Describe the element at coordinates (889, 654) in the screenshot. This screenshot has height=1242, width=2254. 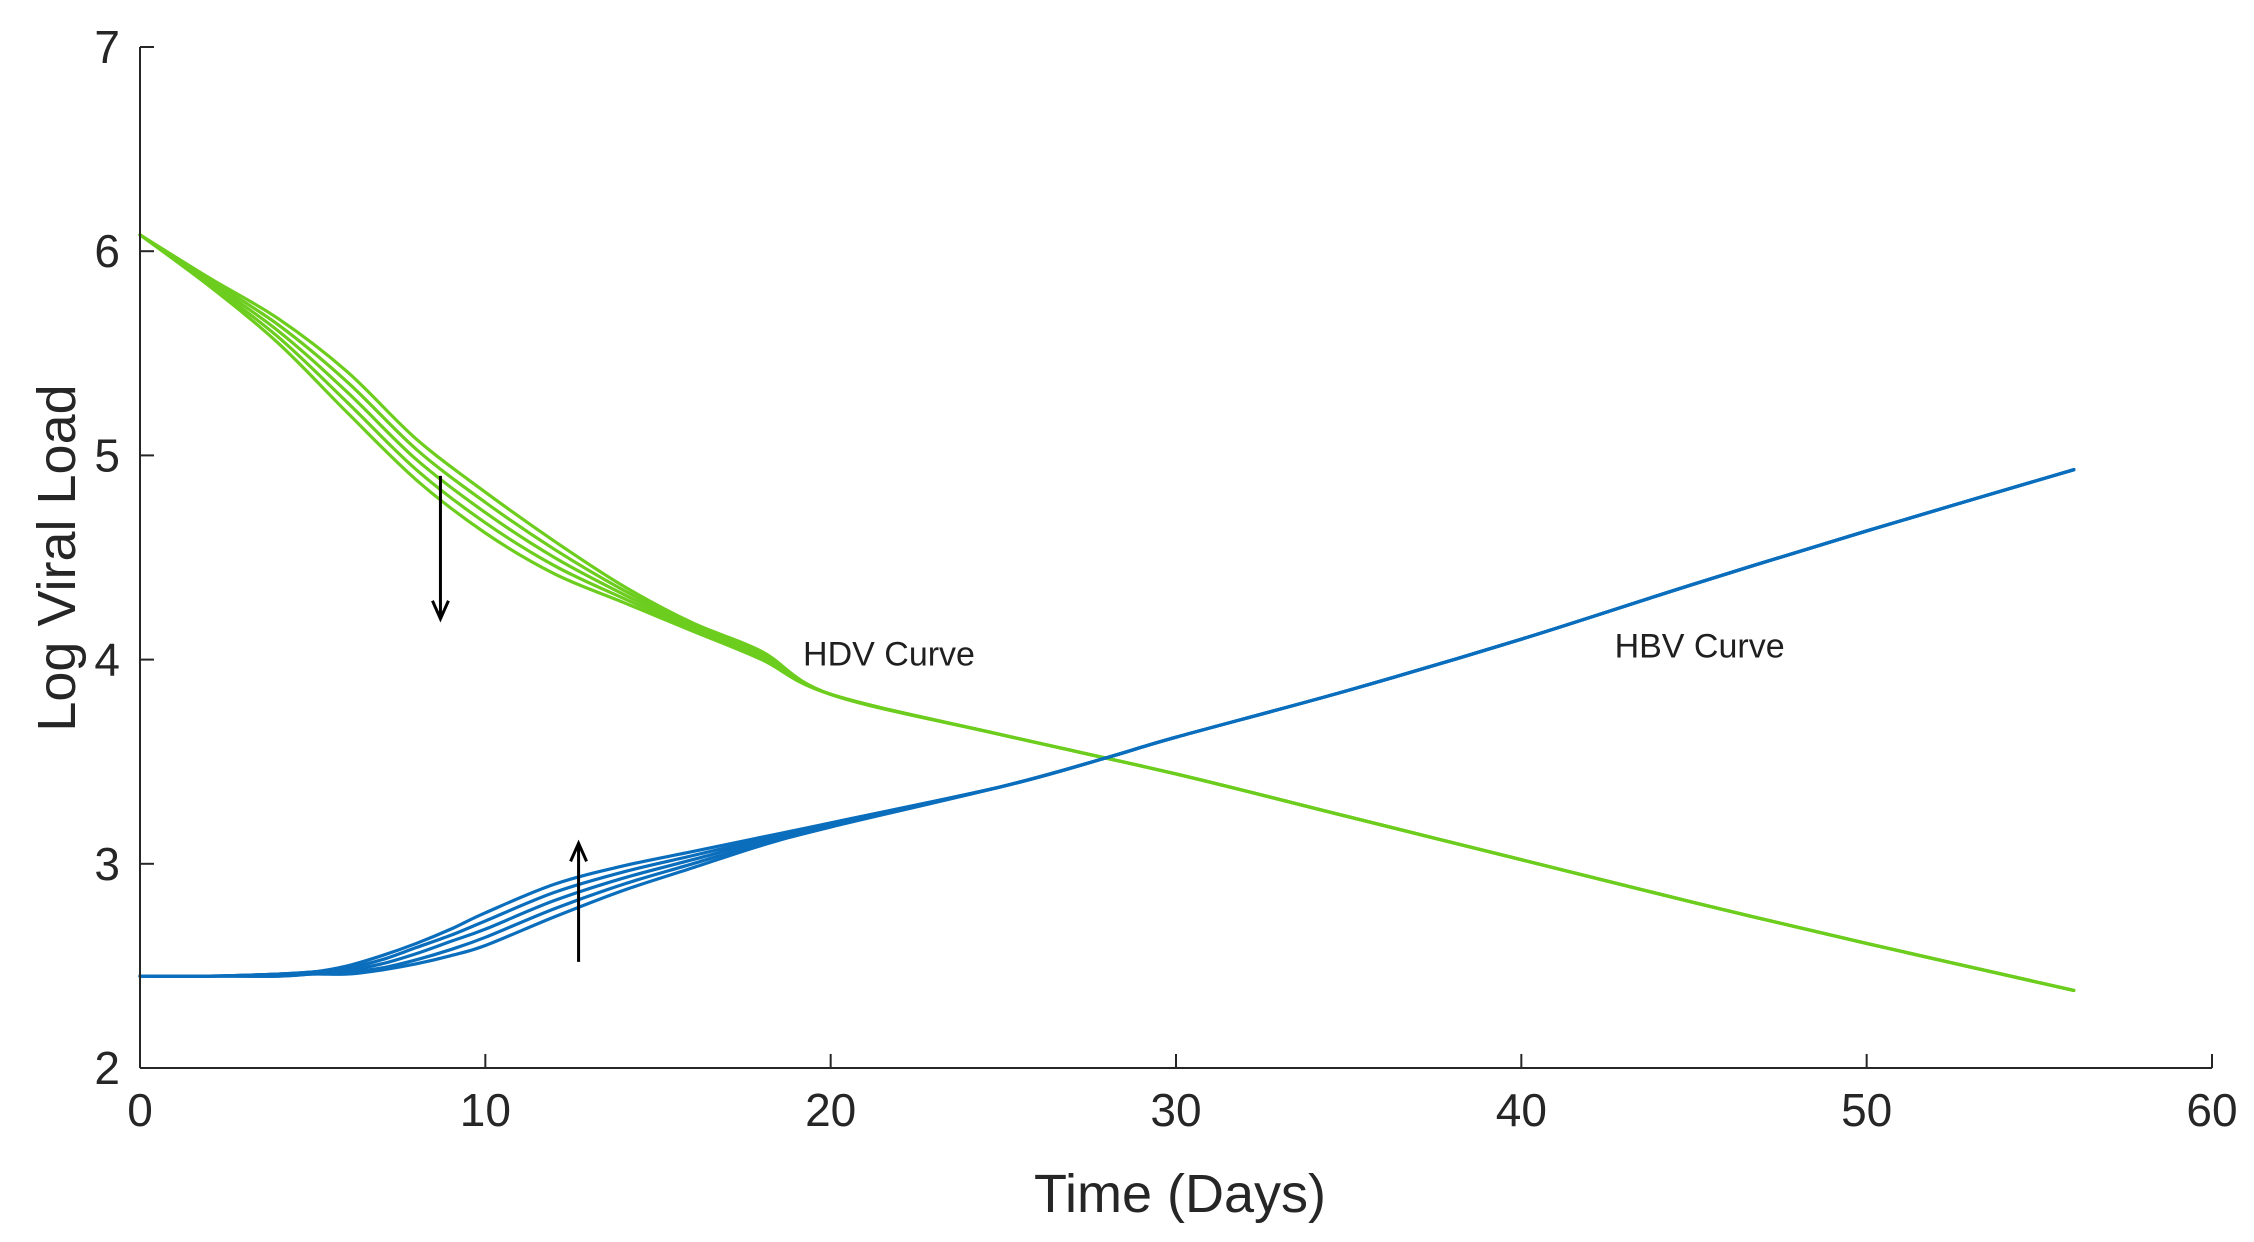
I see `hdv-label: HDV Curve` at that location.